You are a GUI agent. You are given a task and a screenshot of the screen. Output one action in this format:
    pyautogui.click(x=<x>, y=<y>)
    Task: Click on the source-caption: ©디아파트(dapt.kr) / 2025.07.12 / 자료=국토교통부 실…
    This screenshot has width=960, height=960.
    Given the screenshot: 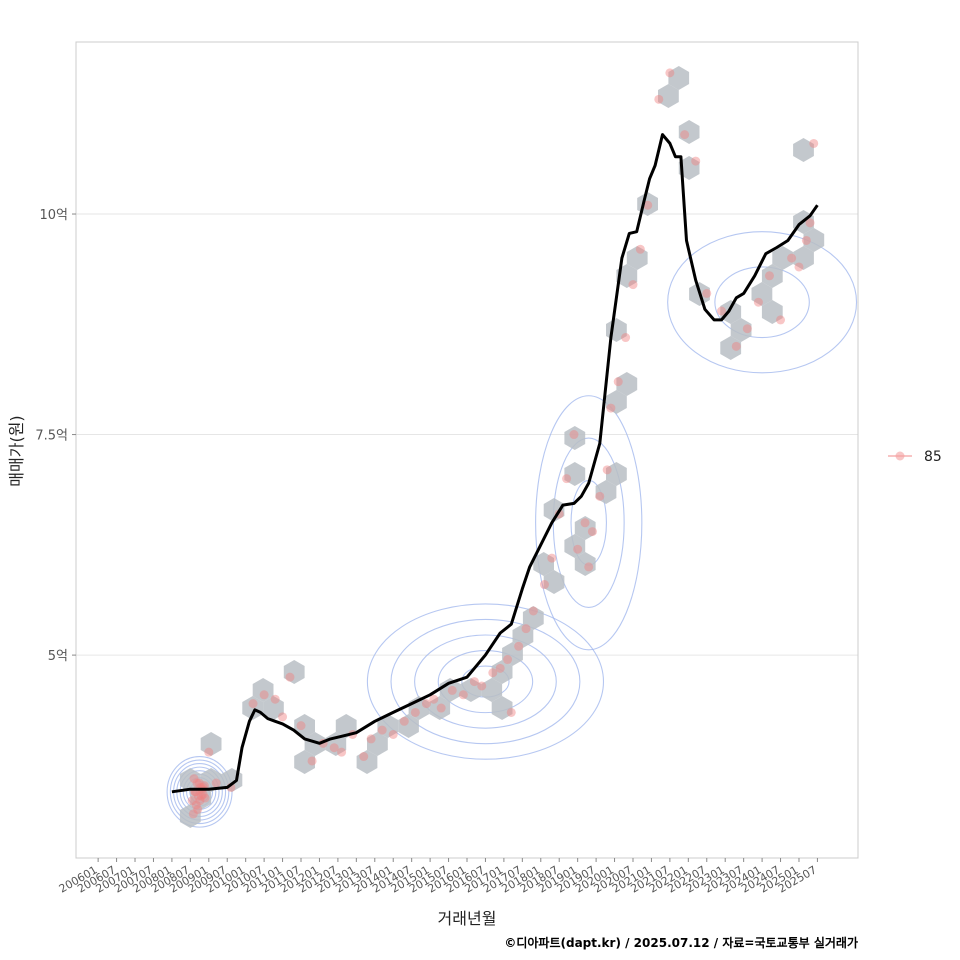 What is the action you would take?
    pyautogui.click(x=681, y=942)
    